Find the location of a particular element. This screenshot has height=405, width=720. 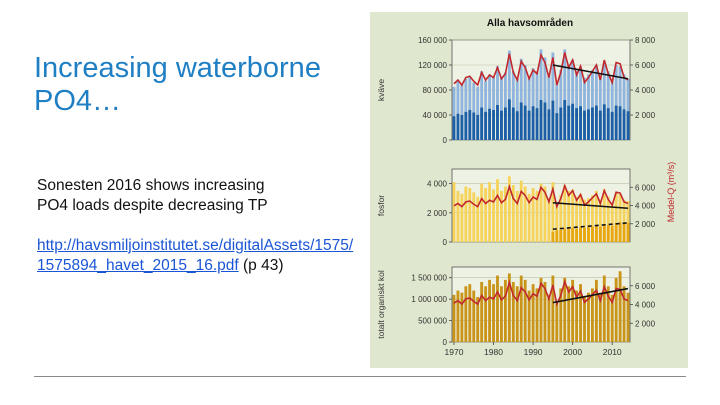

po4-trend-line is located at coordinates (590, 226).